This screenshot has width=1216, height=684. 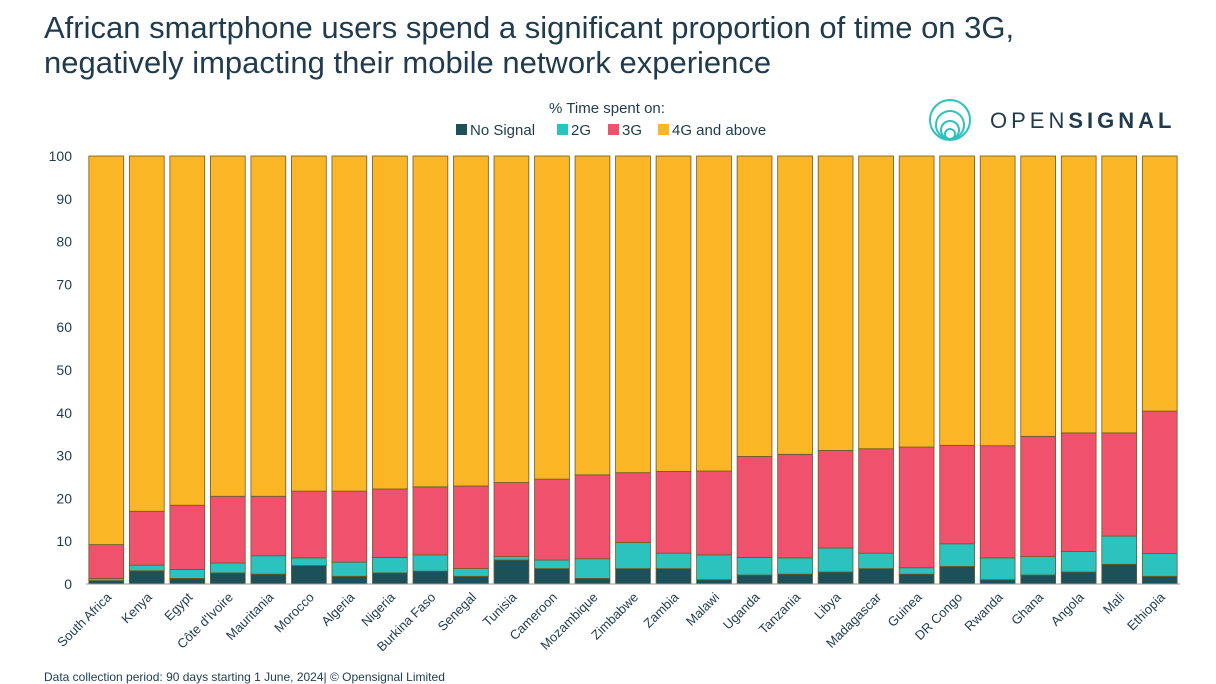 What do you see at coordinates (294, 613) in the screenshot?
I see `x-tick-label: Morocco` at bounding box center [294, 613].